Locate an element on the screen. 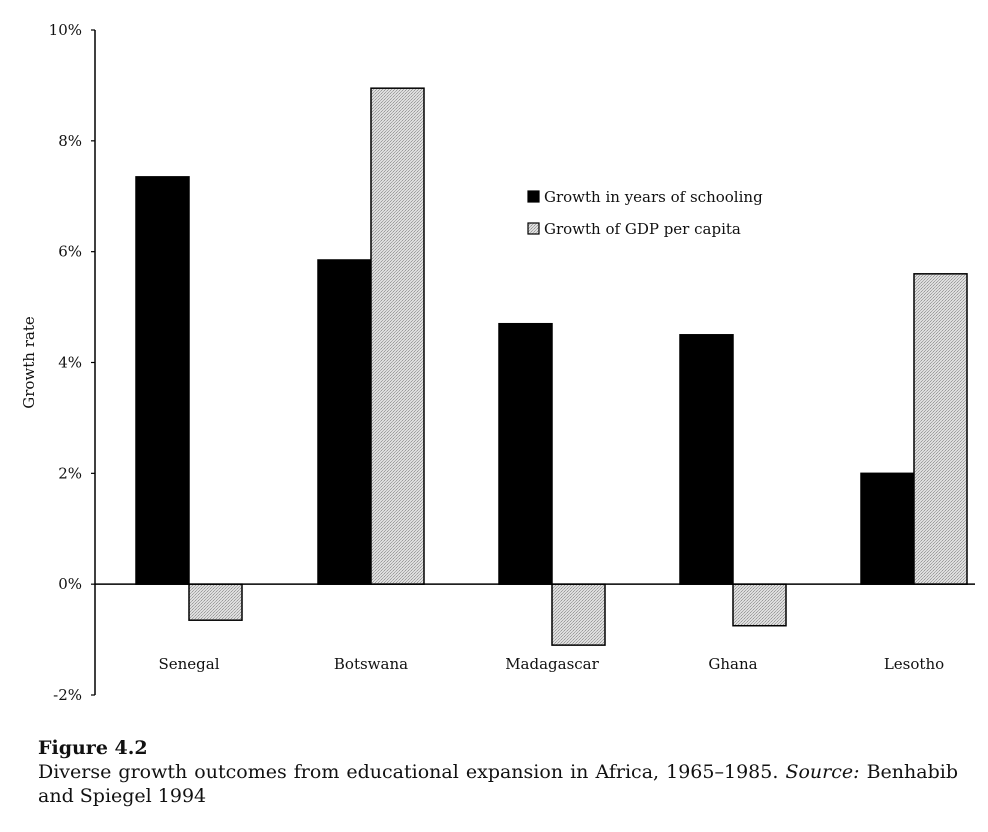  y-tick-label: -2% is located at coordinates (67, 695).